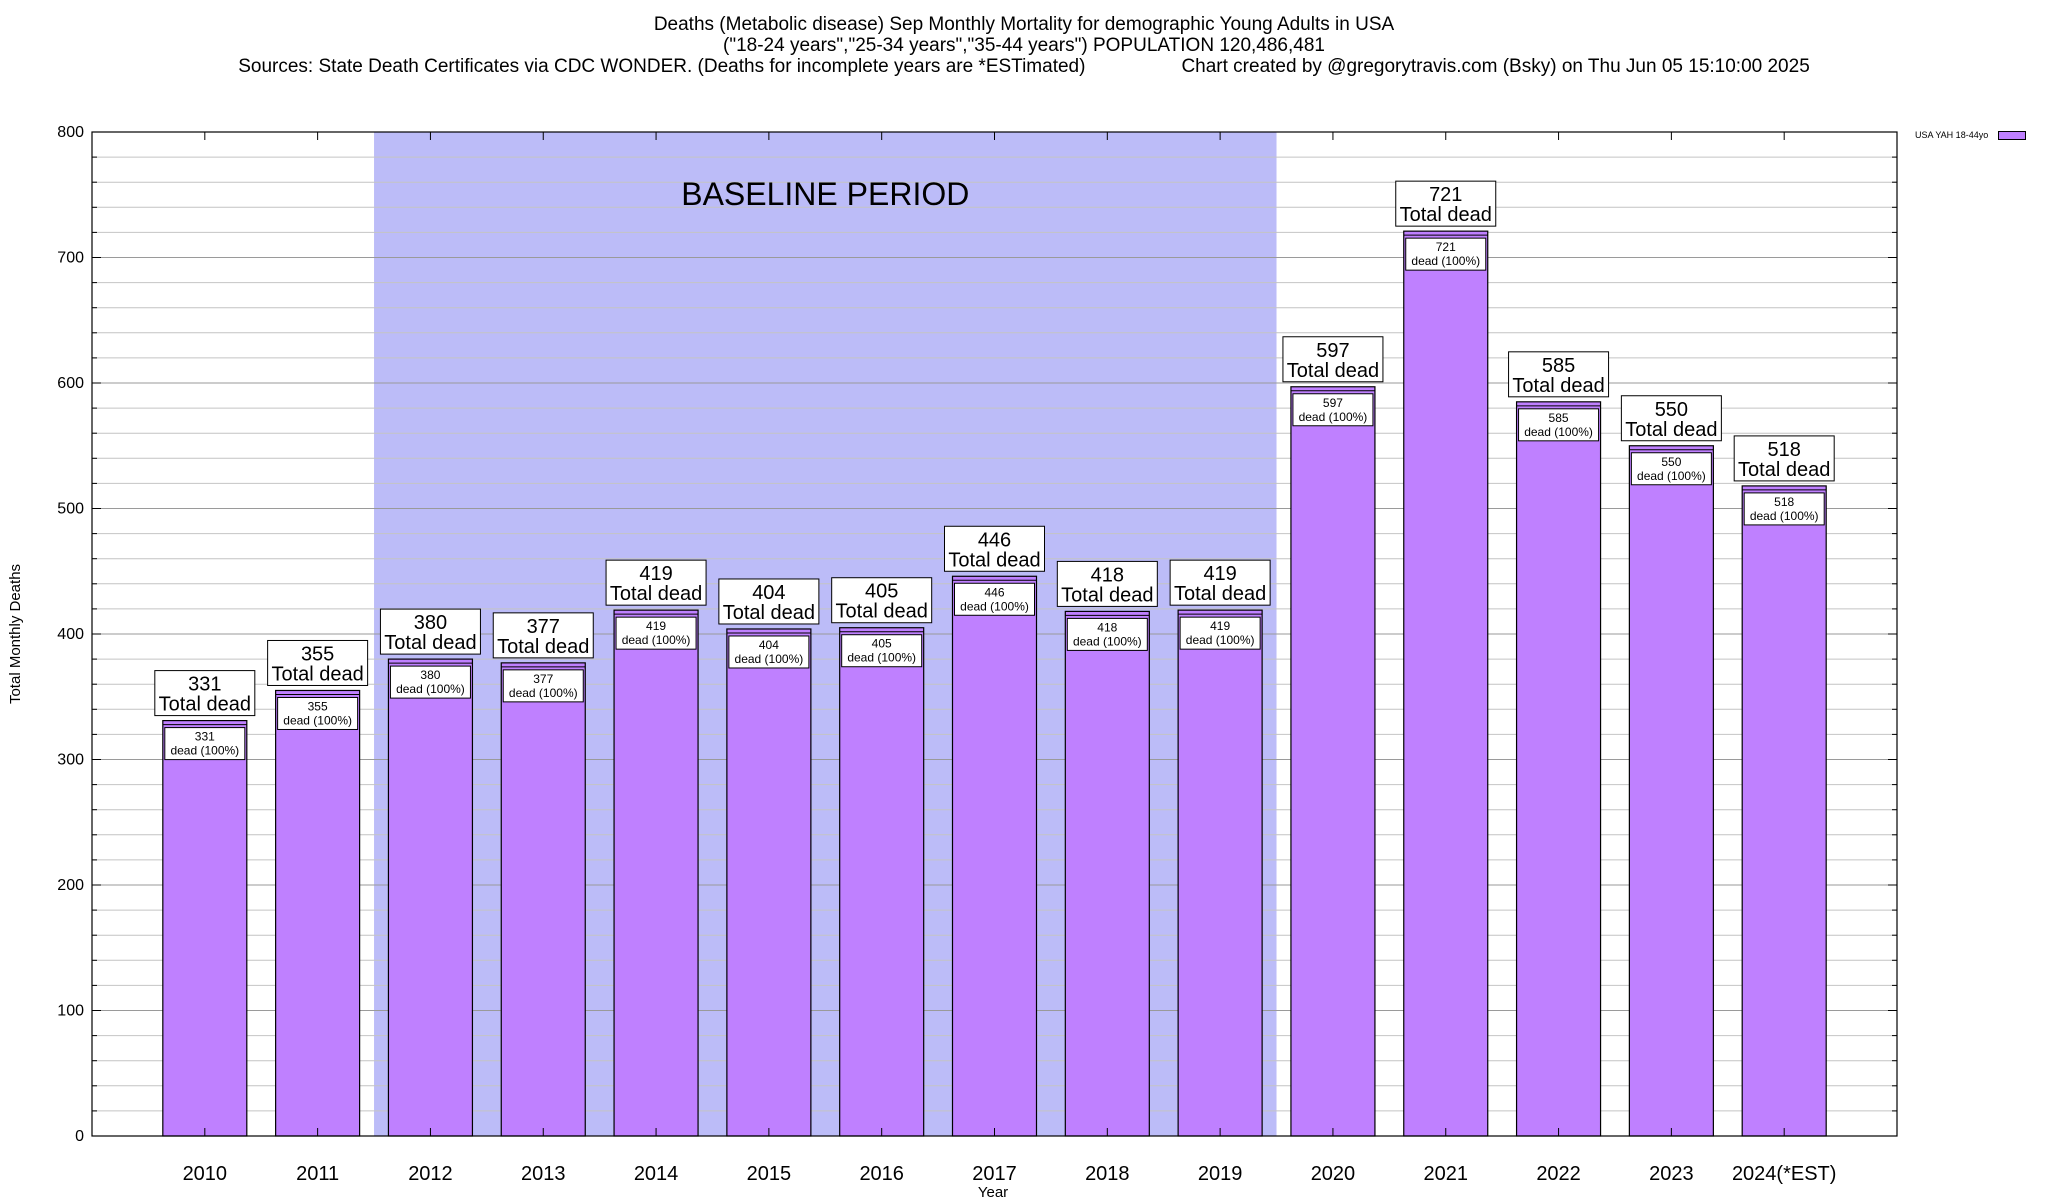  What do you see at coordinates (70, 509) in the screenshot?
I see `y-tick-label: 500` at bounding box center [70, 509].